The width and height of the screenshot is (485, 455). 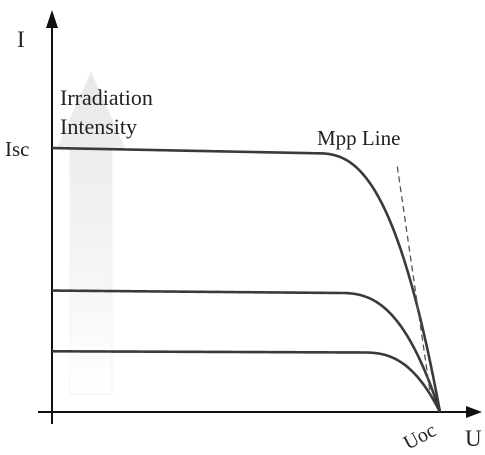 I want to click on irradiation-label-line2: Intensity, so click(x=98, y=126).